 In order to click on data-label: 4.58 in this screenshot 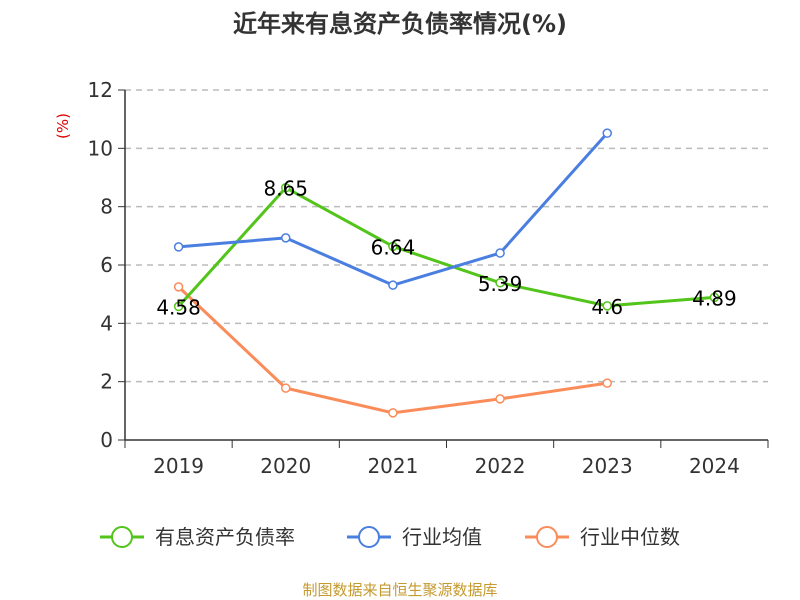, I will do `click(178, 307)`.